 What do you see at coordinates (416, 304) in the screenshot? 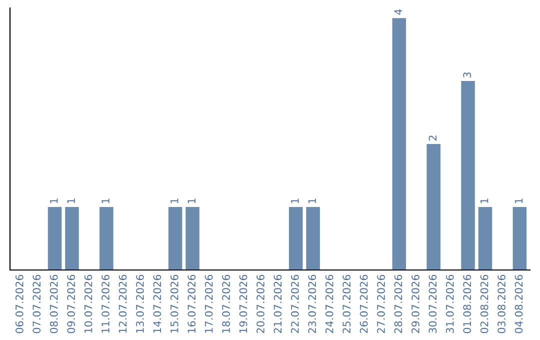
I see `x-tick-label: 29.07.2026` at bounding box center [416, 304].